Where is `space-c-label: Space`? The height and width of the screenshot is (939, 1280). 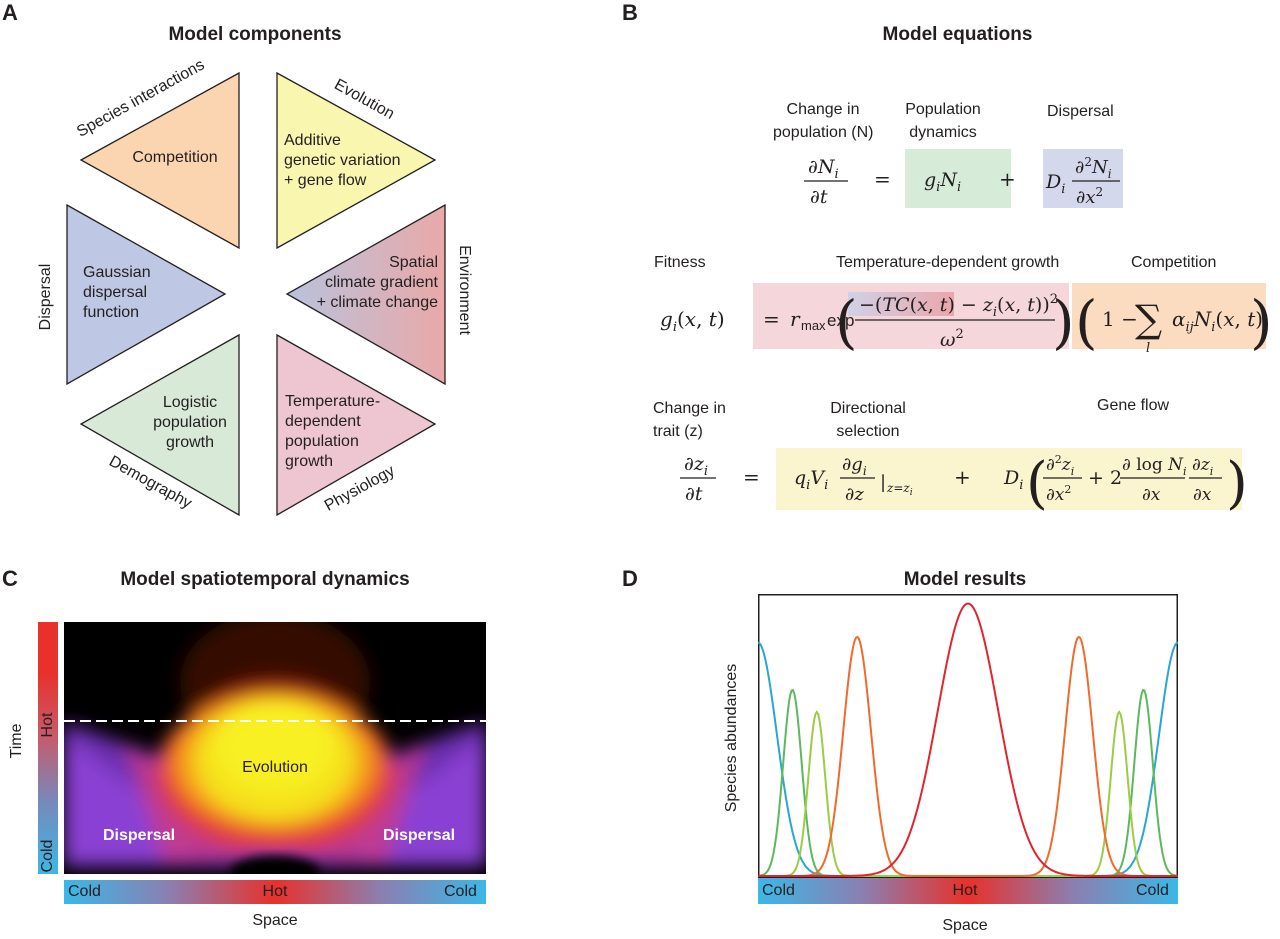
space-c-label: Space is located at coordinates (275, 920).